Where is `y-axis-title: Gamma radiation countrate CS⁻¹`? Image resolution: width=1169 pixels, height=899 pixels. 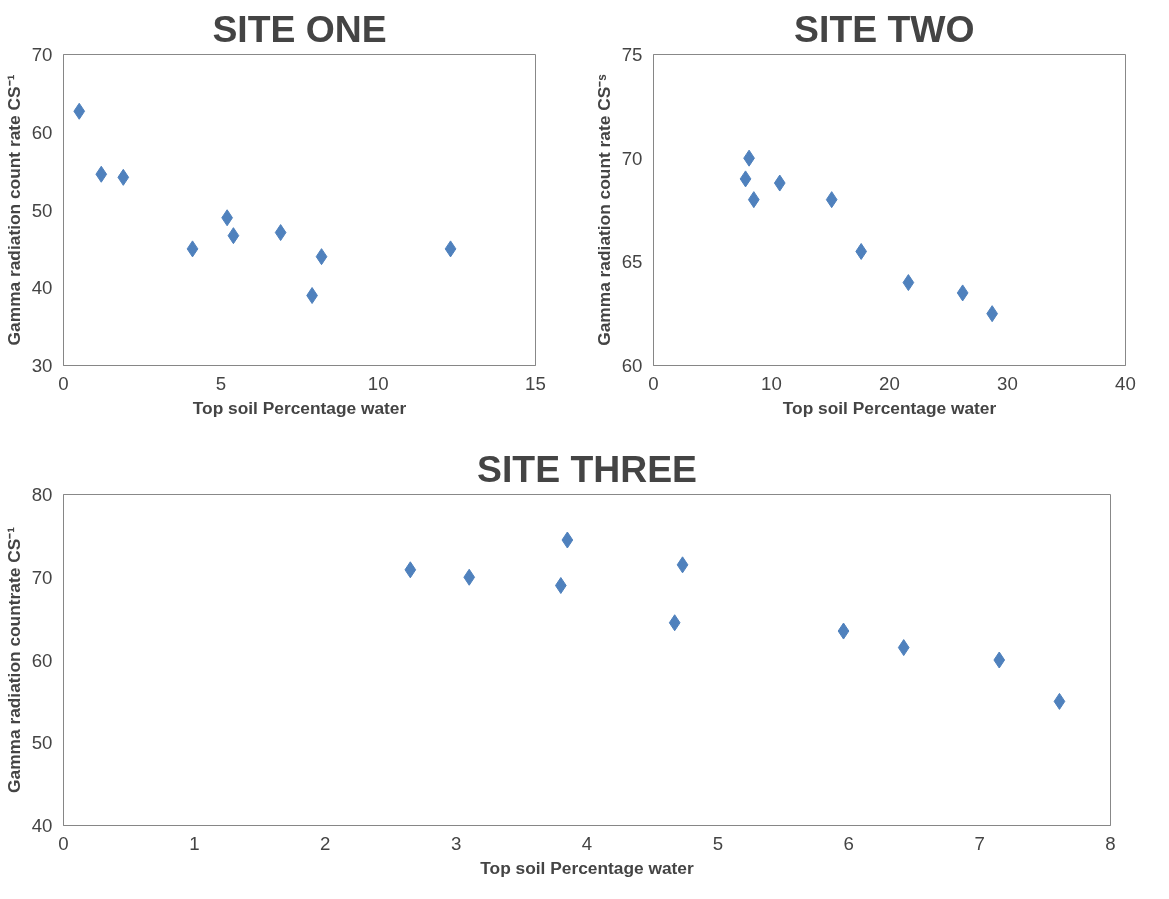 y-axis-title: Gamma radiation countrate CS⁻¹ is located at coordinates (13, 659).